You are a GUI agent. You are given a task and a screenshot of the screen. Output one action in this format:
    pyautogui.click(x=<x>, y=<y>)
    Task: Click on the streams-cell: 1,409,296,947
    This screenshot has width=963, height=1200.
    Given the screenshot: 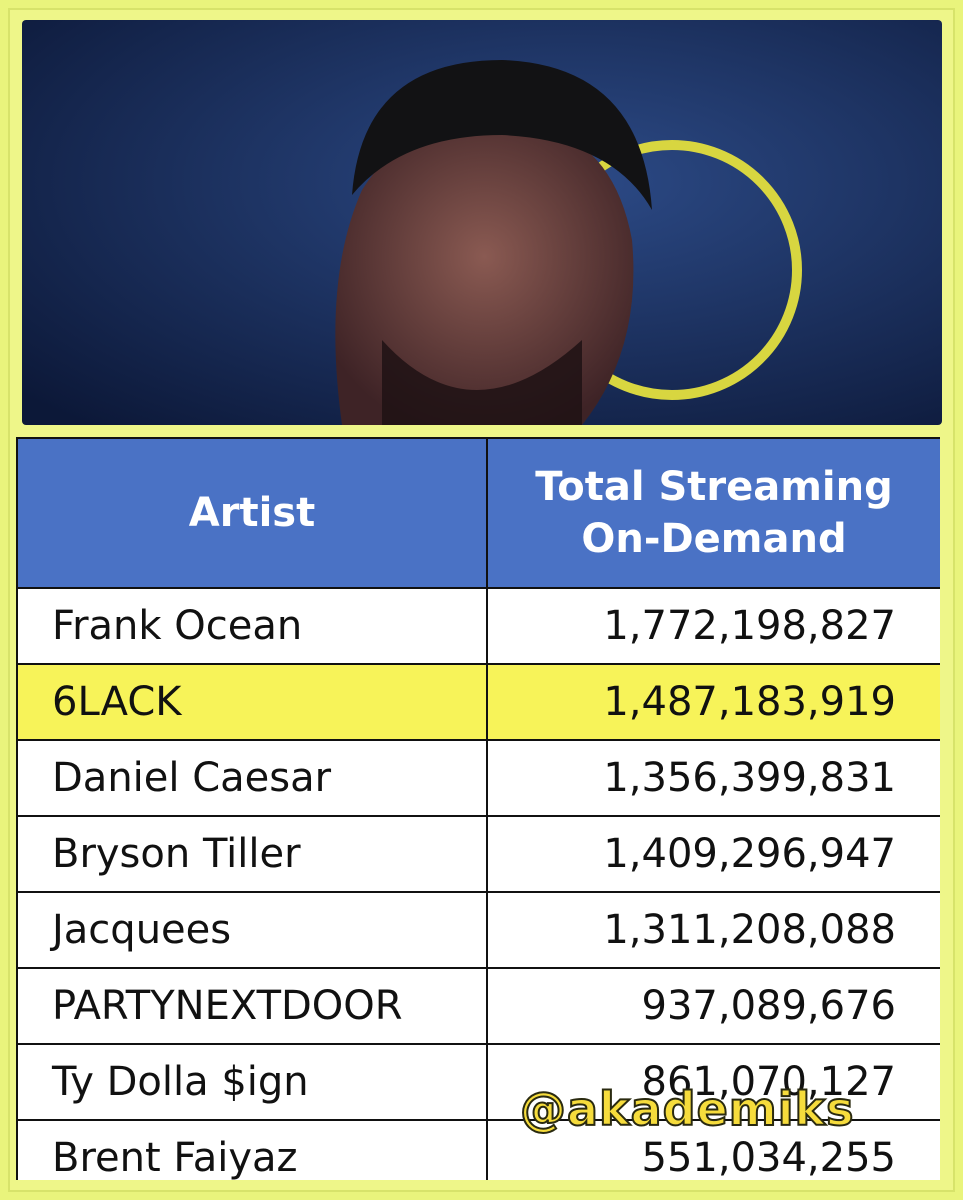 What is the action you would take?
    pyautogui.click(x=713, y=854)
    